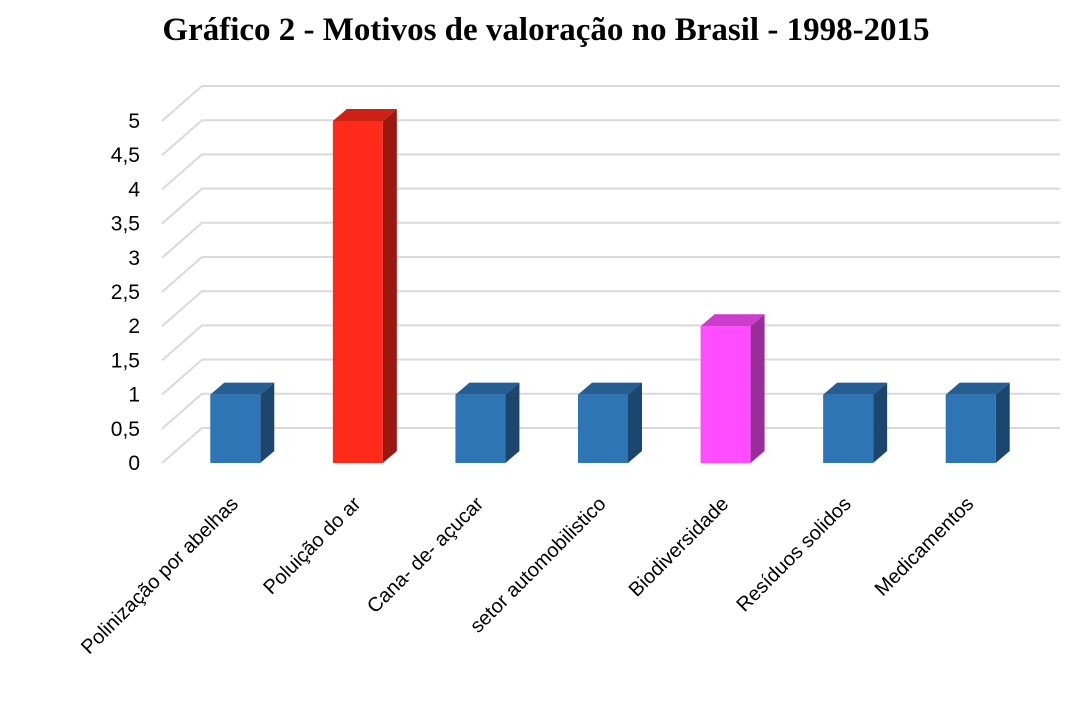 This screenshot has width=1092, height=710. What do you see at coordinates (793, 554) in the screenshot?
I see `x-tick-label: Resíduos solidos` at bounding box center [793, 554].